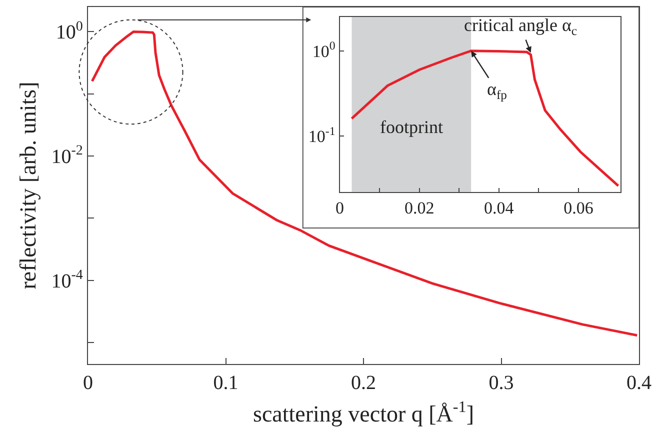 This screenshot has height=434, width=655. Describe the element at coordinates (322, 135) in the screenshot. I see `y-tick-label: 10$^{-1}$` at that location.